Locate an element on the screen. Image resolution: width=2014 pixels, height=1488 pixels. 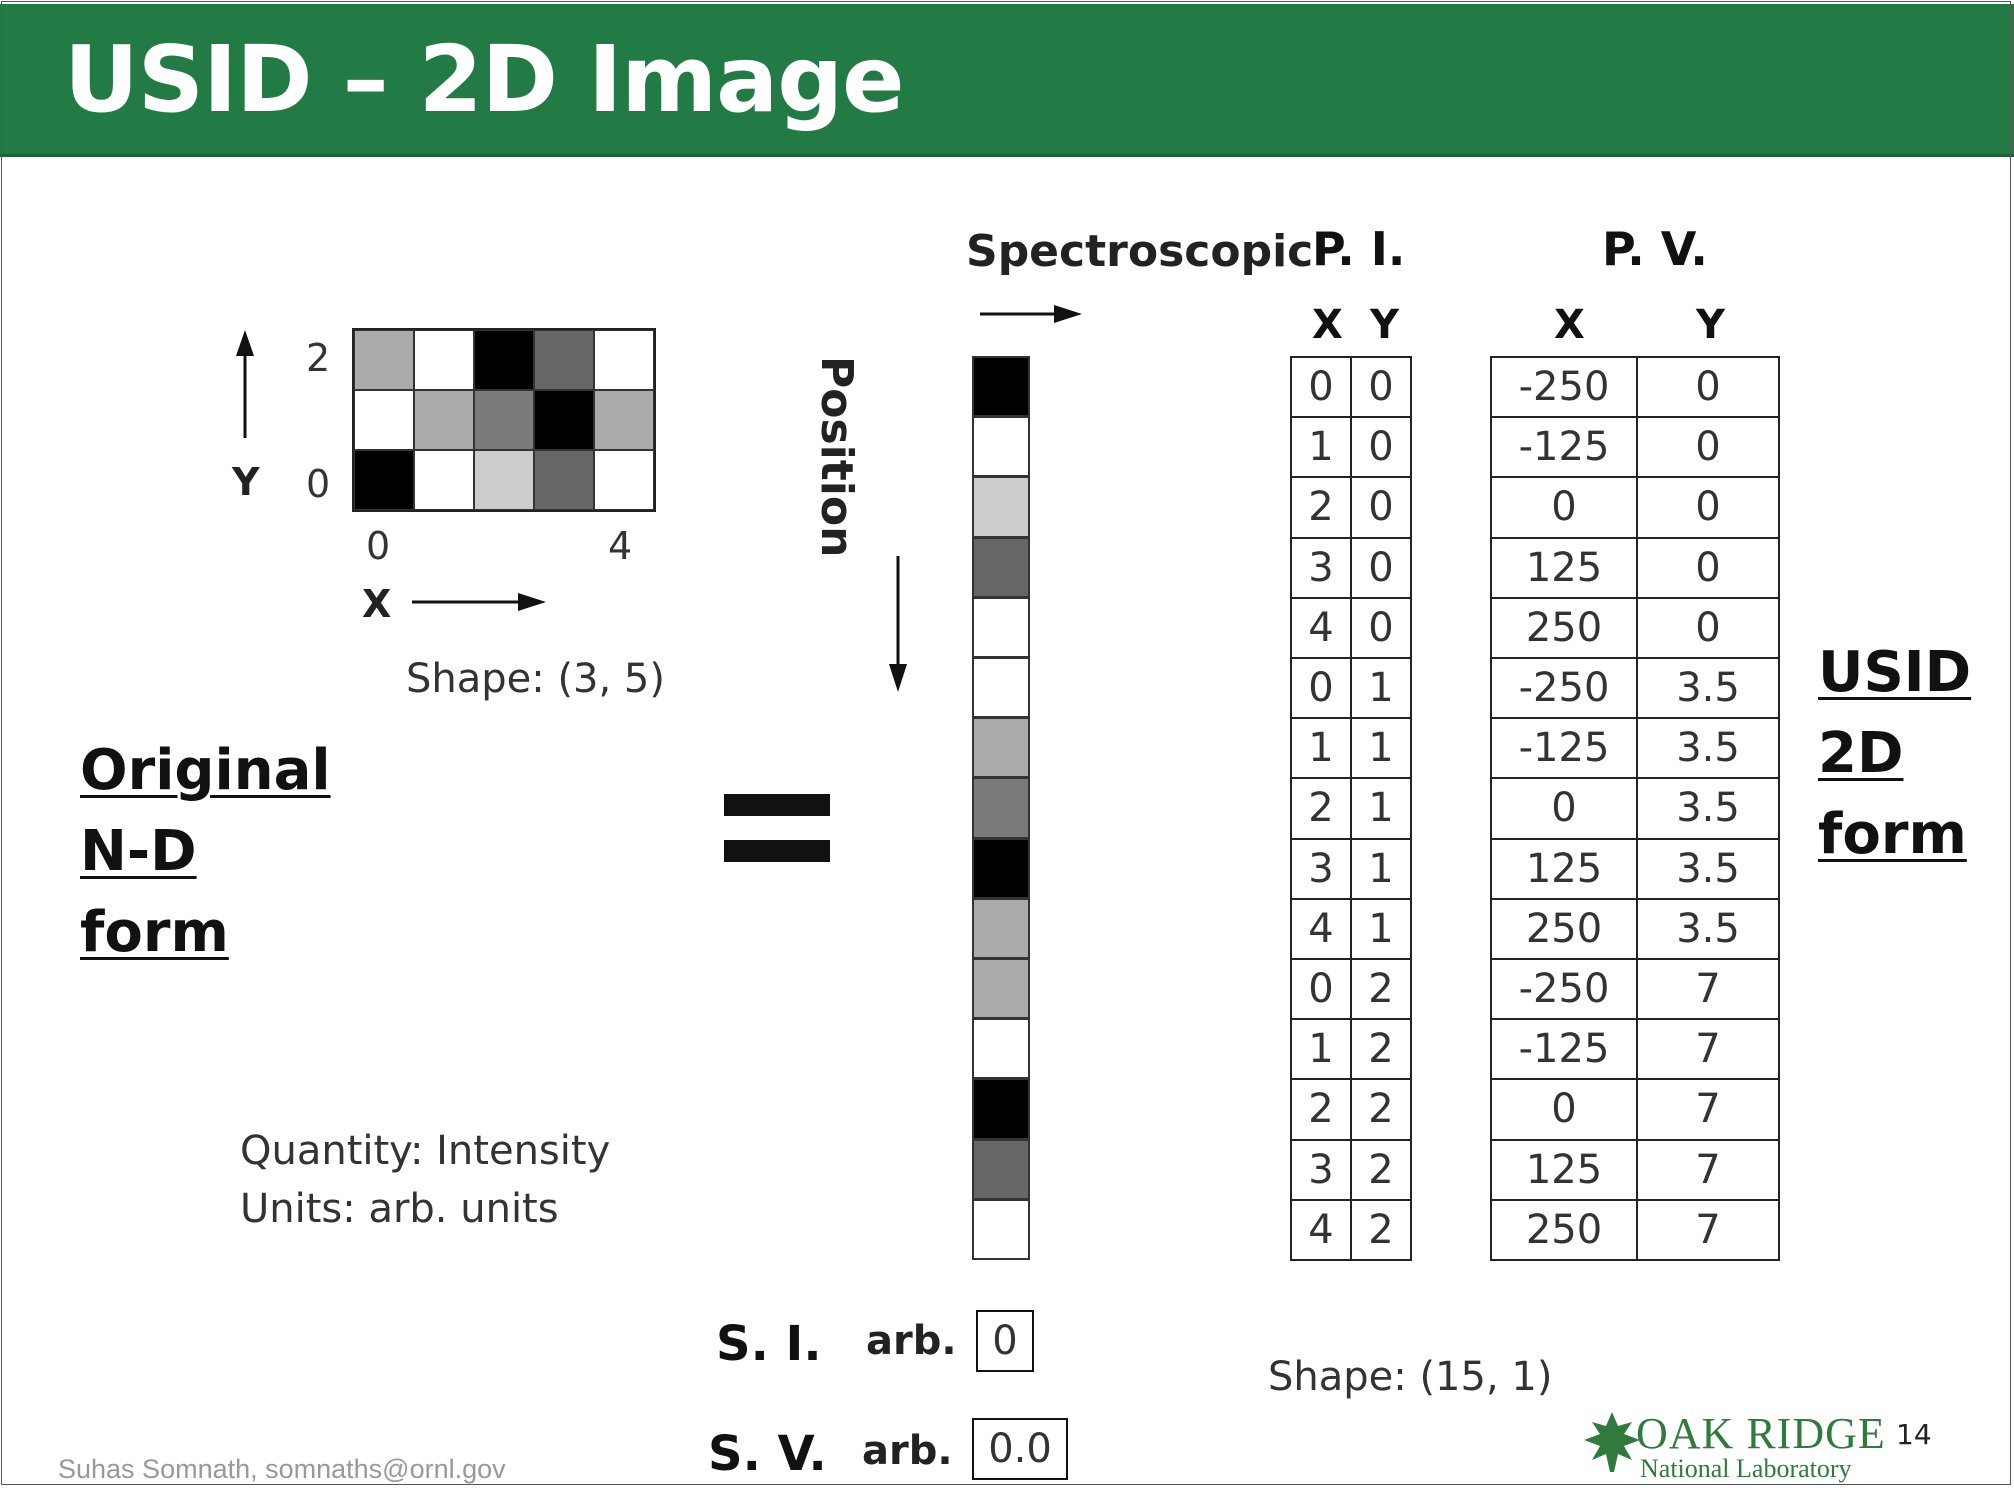
spectroscopic-label: Spectroscopic is located at coordinates (1140, 251).